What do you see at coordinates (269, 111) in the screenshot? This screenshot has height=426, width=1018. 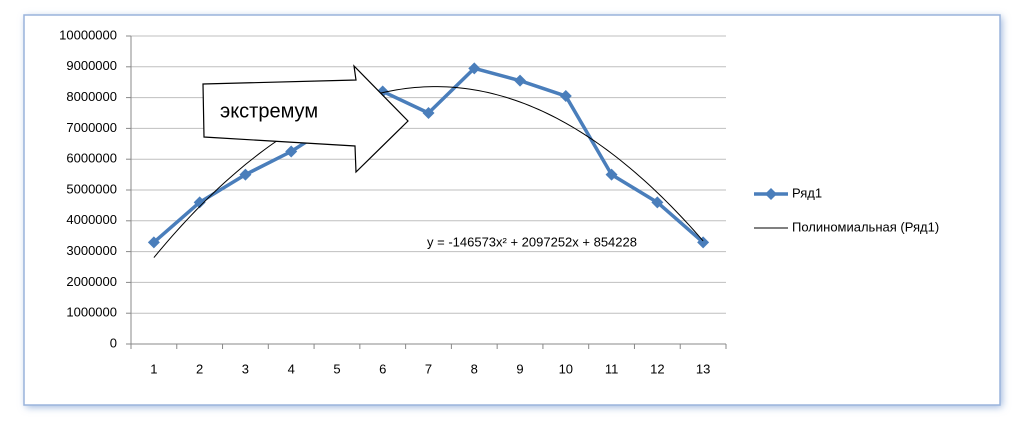 I see `annotation-text: экстремум` at bounding box center [269, 111].